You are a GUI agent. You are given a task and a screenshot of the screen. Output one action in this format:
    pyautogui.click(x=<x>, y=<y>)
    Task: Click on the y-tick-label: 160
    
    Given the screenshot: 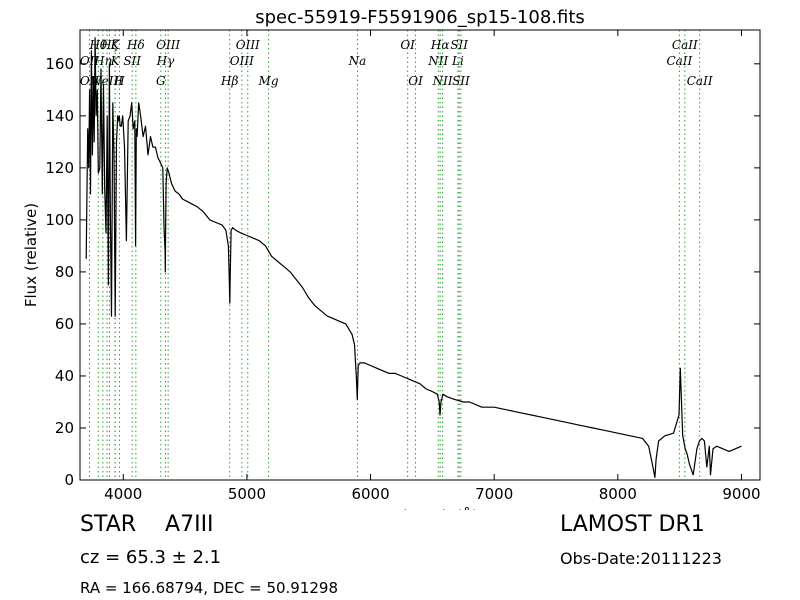 What is the action you would take?
    pyautogui.click(x=59, y=64)
    